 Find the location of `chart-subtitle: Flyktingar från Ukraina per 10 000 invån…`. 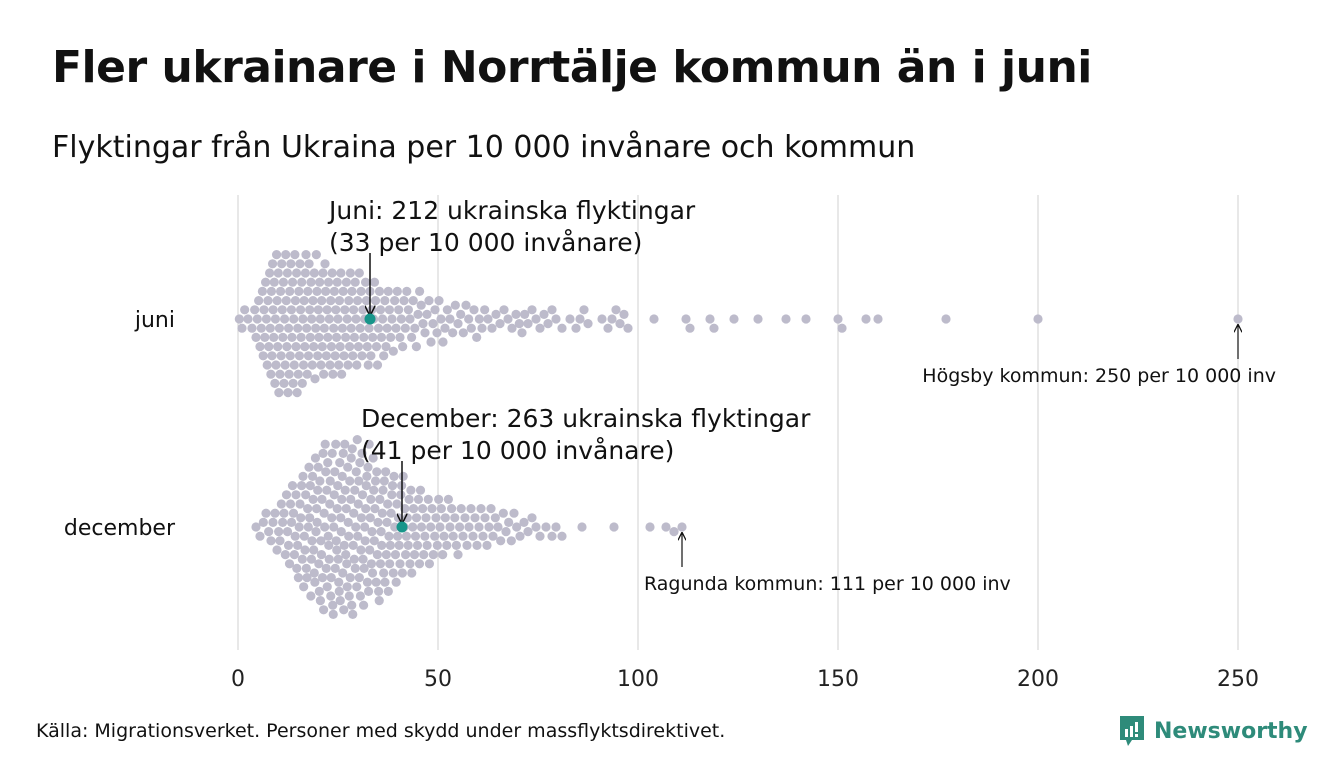

chart-subtitle: Flyktingar från Ukraina per 10 000 invån… is located at coordinates (484, 147).